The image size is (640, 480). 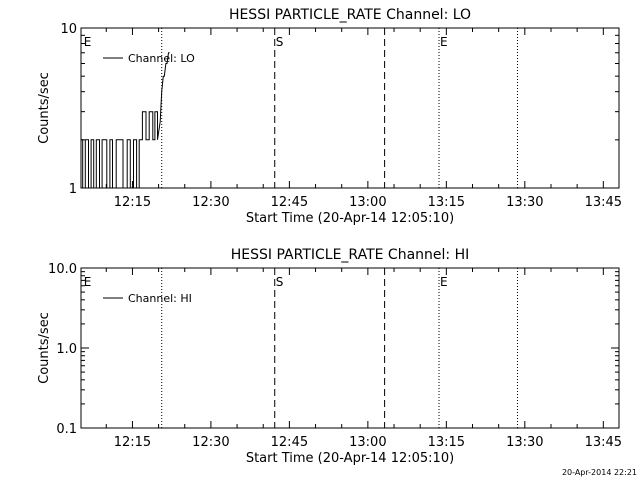 What do you see at coordinates (66, 429) in the screenshot?
I see `y-tick-label: 0.1` at bounding box center [66, 429].